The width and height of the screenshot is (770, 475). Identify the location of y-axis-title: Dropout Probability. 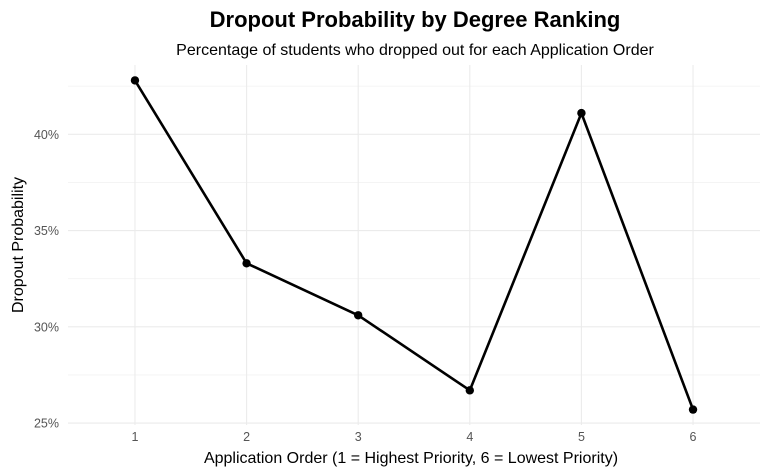
(18, 245).